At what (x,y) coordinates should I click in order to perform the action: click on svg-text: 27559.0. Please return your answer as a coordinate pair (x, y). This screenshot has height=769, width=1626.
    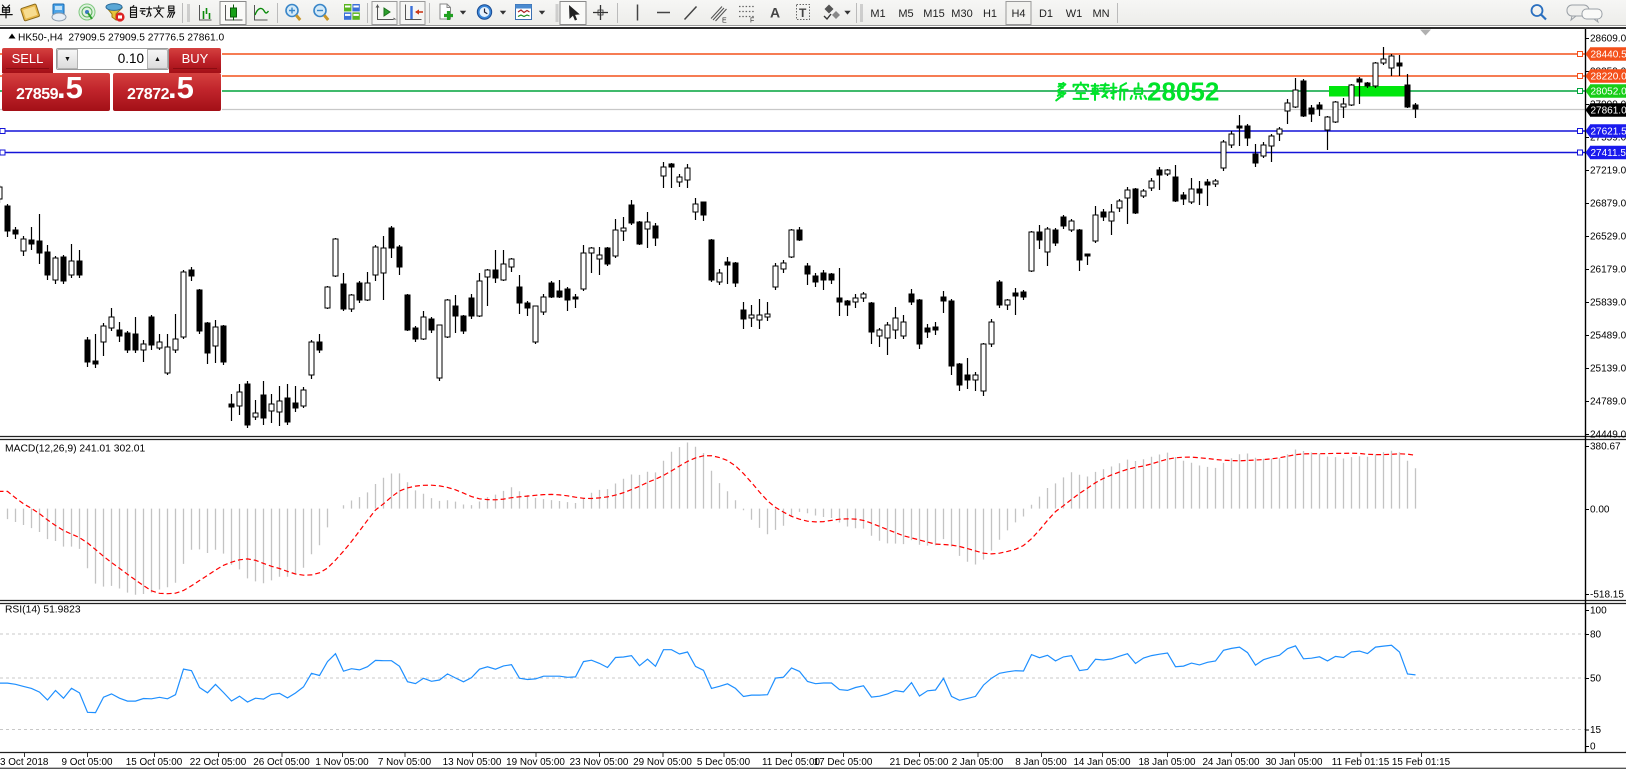
    Looking at the image, I should click on (1608, 138).